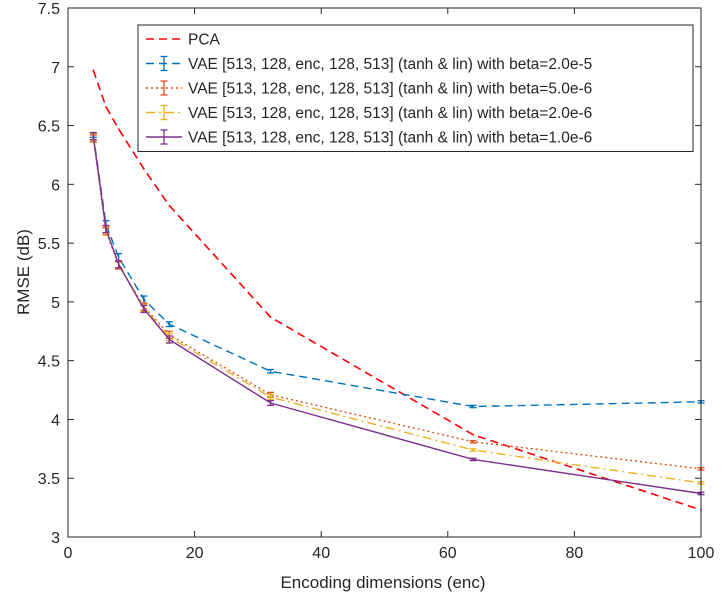  What do you see at coordinates (55, 420) in the screenshot?
I see `y-tick-label: 4` at bounding box center [55, 420].